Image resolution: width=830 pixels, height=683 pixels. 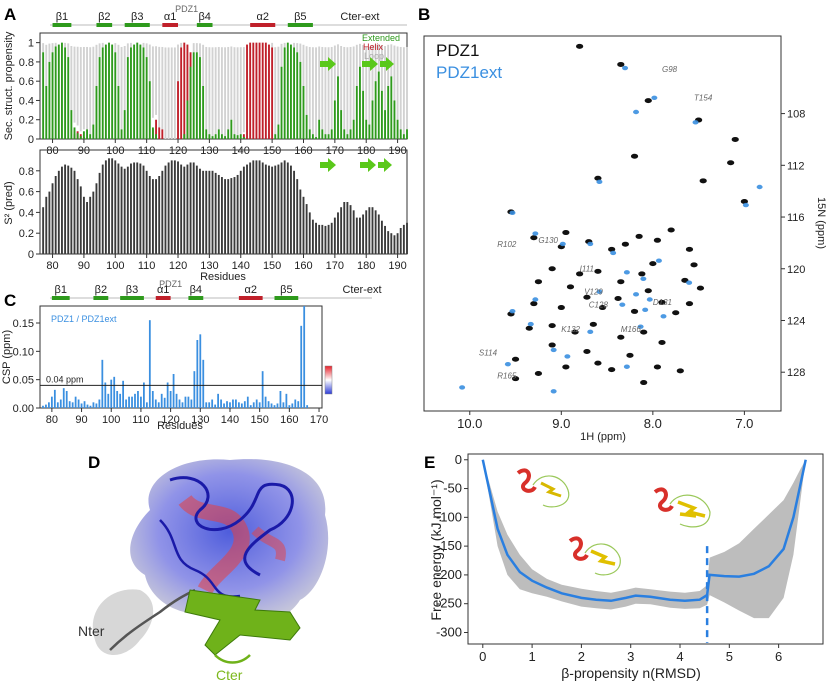 What do you see at coordinates (268, 544) in the screenshot?
I see `binding-patch` at bounding box center [268, 544].